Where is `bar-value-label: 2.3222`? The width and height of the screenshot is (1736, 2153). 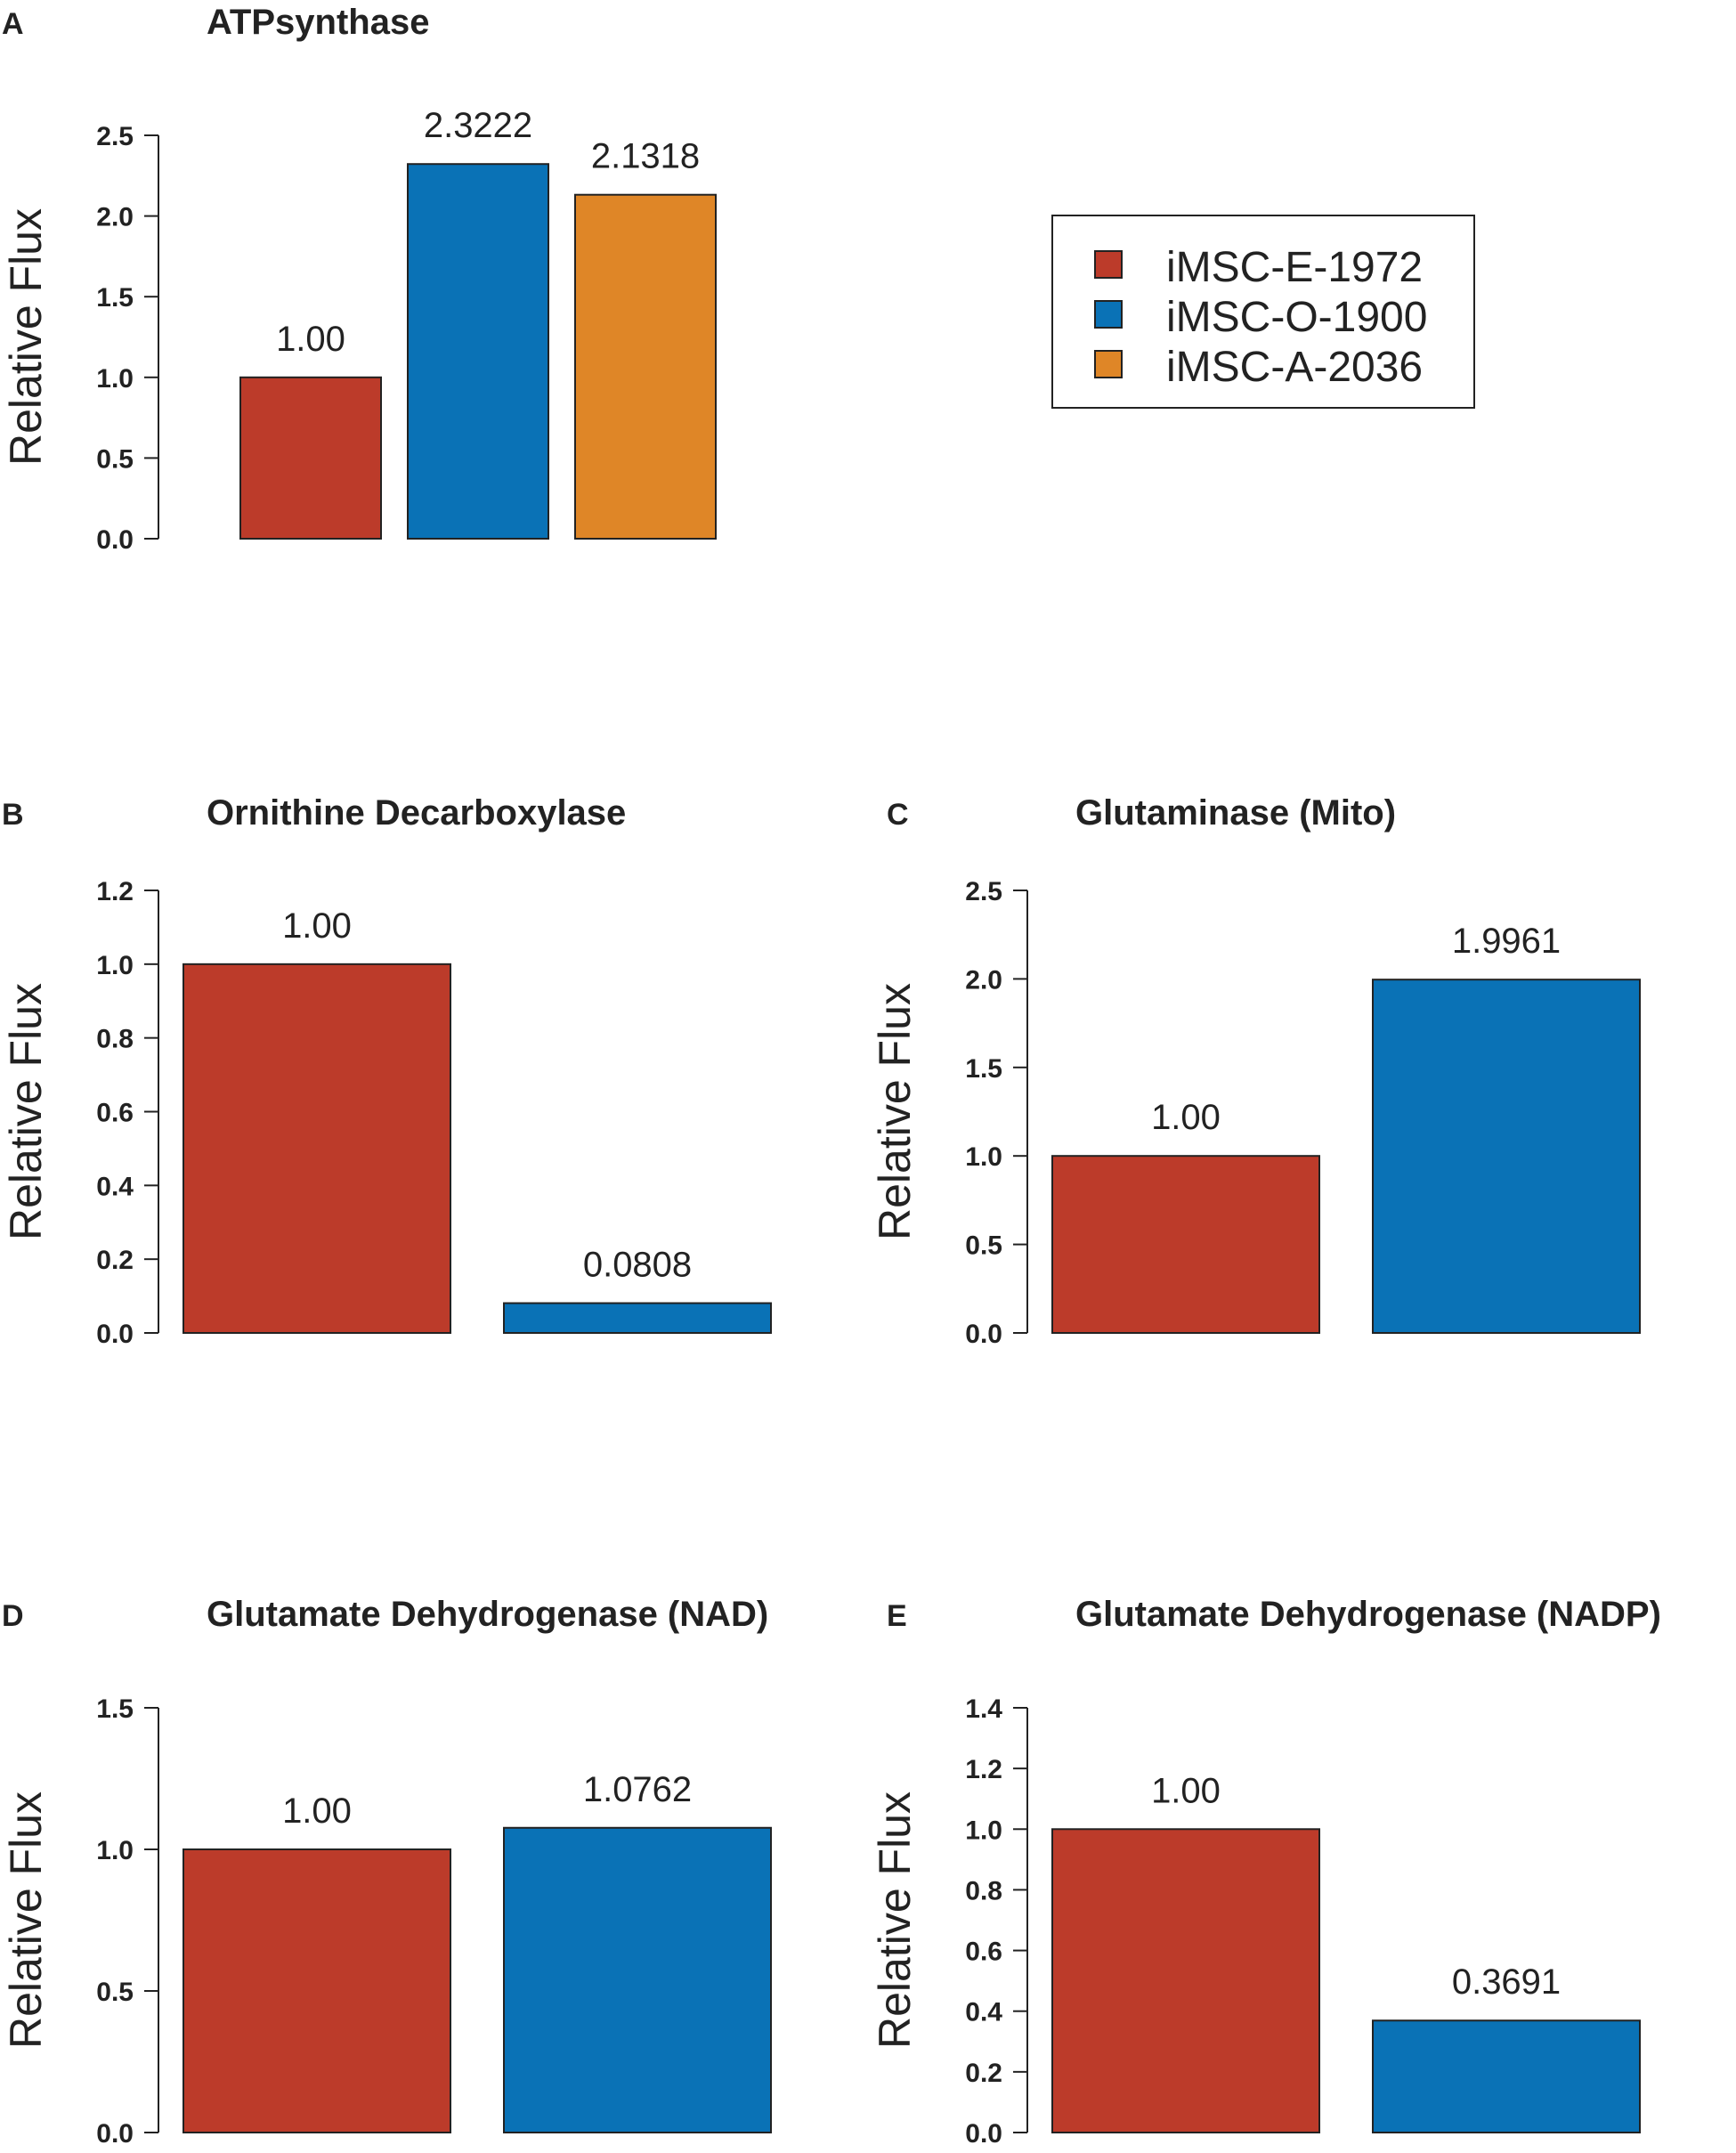
bar-value-label: 2.3222 is located at coordinates (478, 126).